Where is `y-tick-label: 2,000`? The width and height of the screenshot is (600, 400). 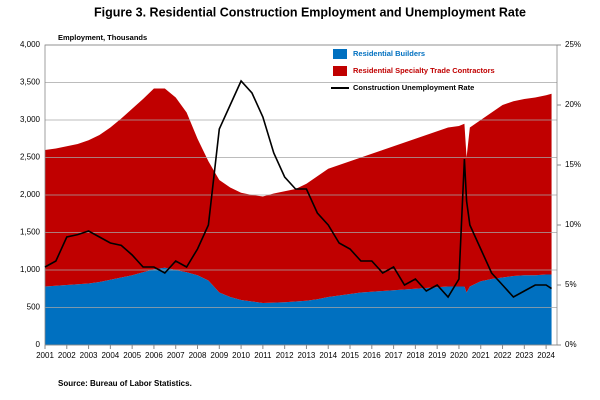 y-tick-label: 2,000 is located at coordinates (30, 194).